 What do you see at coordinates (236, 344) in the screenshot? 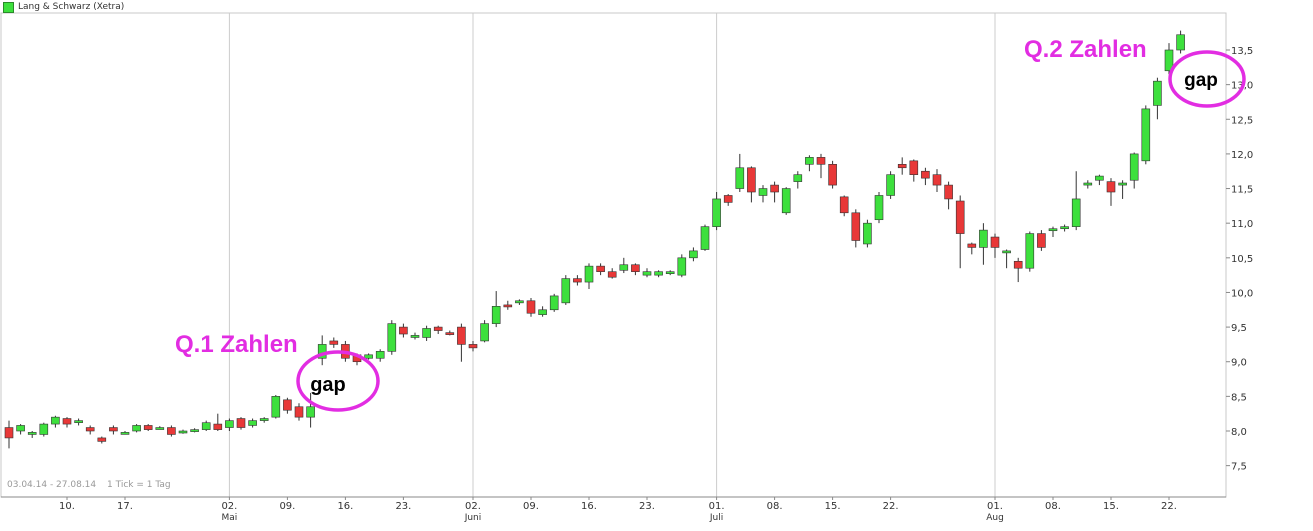
I see `q1-zahlen-label: Q.1 Zahlen` at bounding box center [236, 344].